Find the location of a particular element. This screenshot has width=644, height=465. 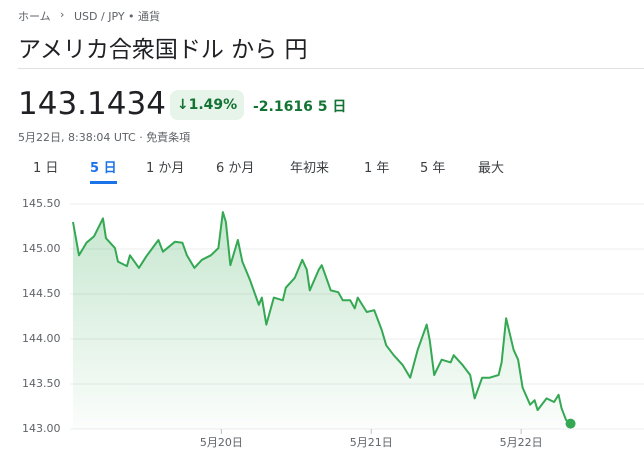

y-tick-label: 145.00 is located at coordinates (41, 248).